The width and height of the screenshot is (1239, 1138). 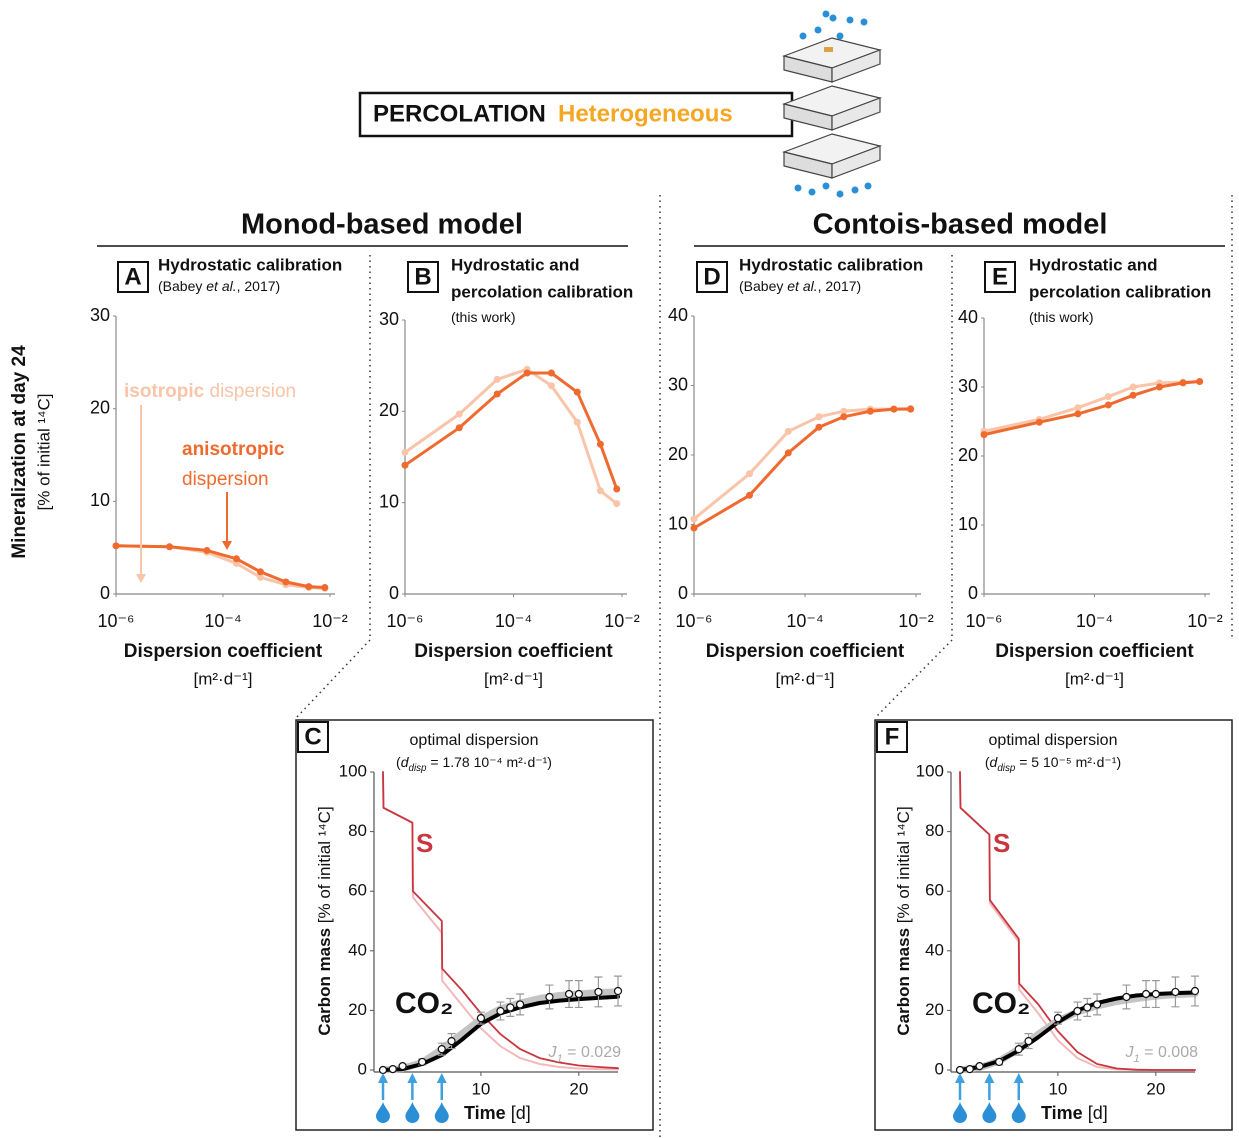 What do you see at coordinates (1061, 317) in the screenshot?
I see `panel-note-part: (this work)` at bounding box center [1061, 317].